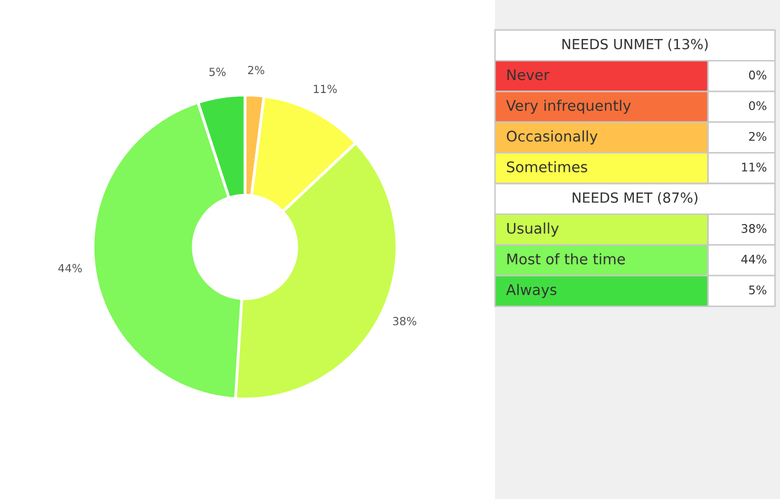 The height and width of the screenshot is (499, 780). Describe the element at coordinates (547, 166) in the screenshot. I see `legend-label: Sometimes` at that location.